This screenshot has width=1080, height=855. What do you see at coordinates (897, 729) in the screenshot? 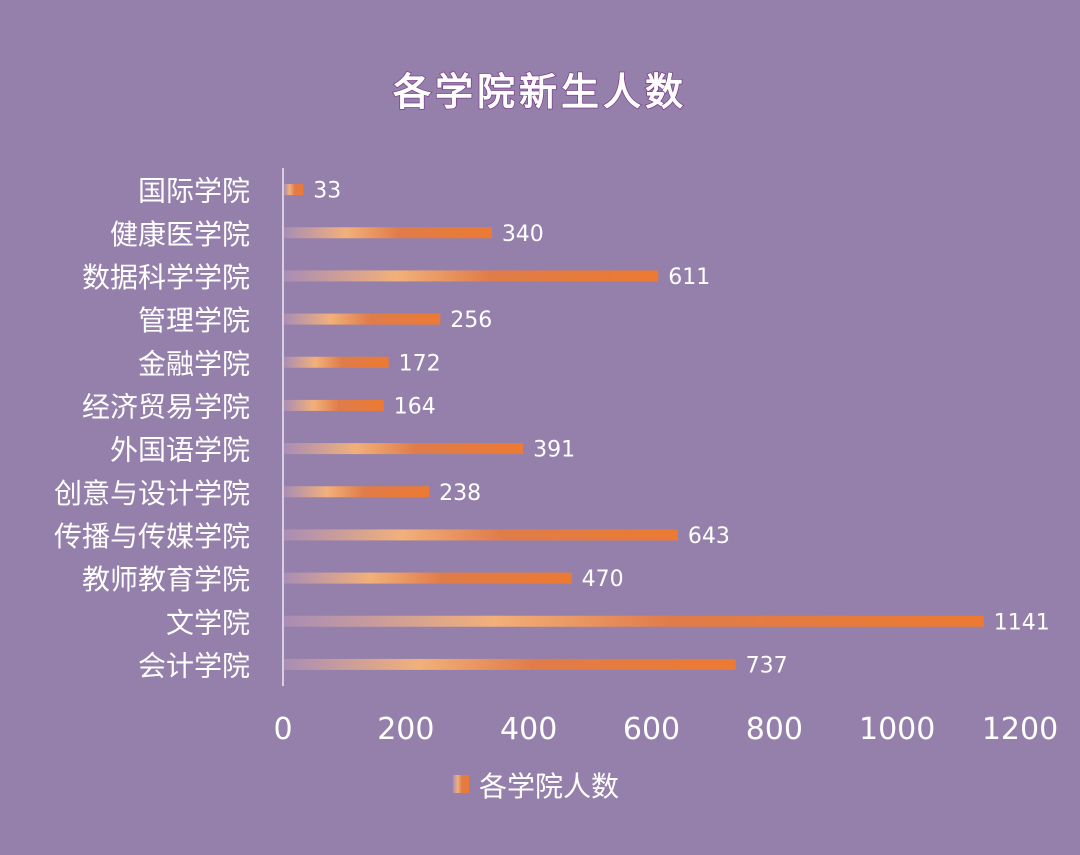
I see `x-tick-label: 1000` at bounding box center [897, 729].